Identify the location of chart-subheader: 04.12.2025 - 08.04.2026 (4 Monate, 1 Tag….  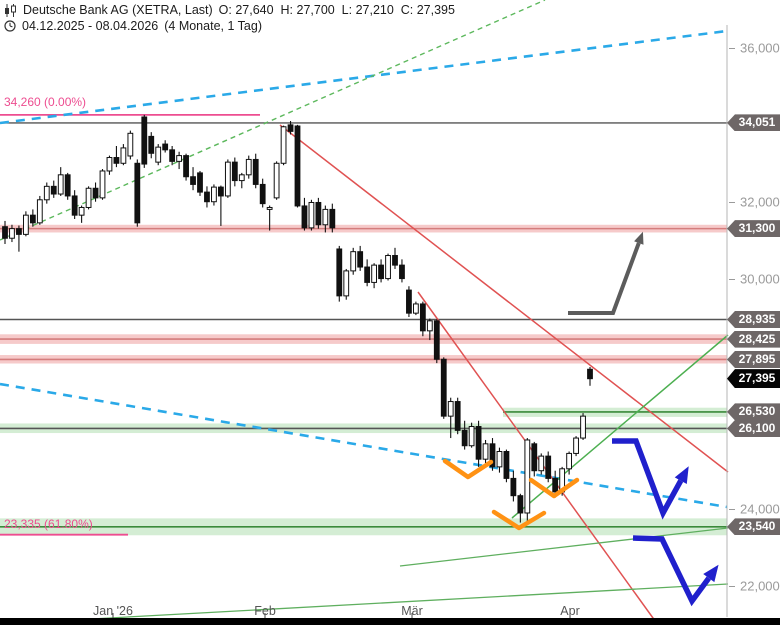
(133, 26).